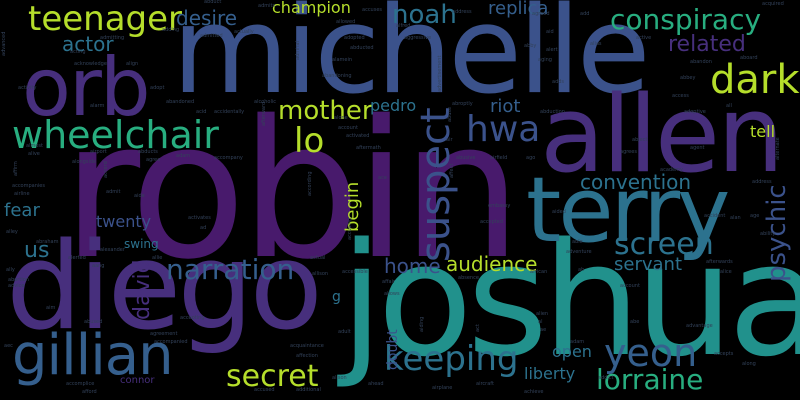  I want to click on word-alongside: alongside, so click(84, 162).